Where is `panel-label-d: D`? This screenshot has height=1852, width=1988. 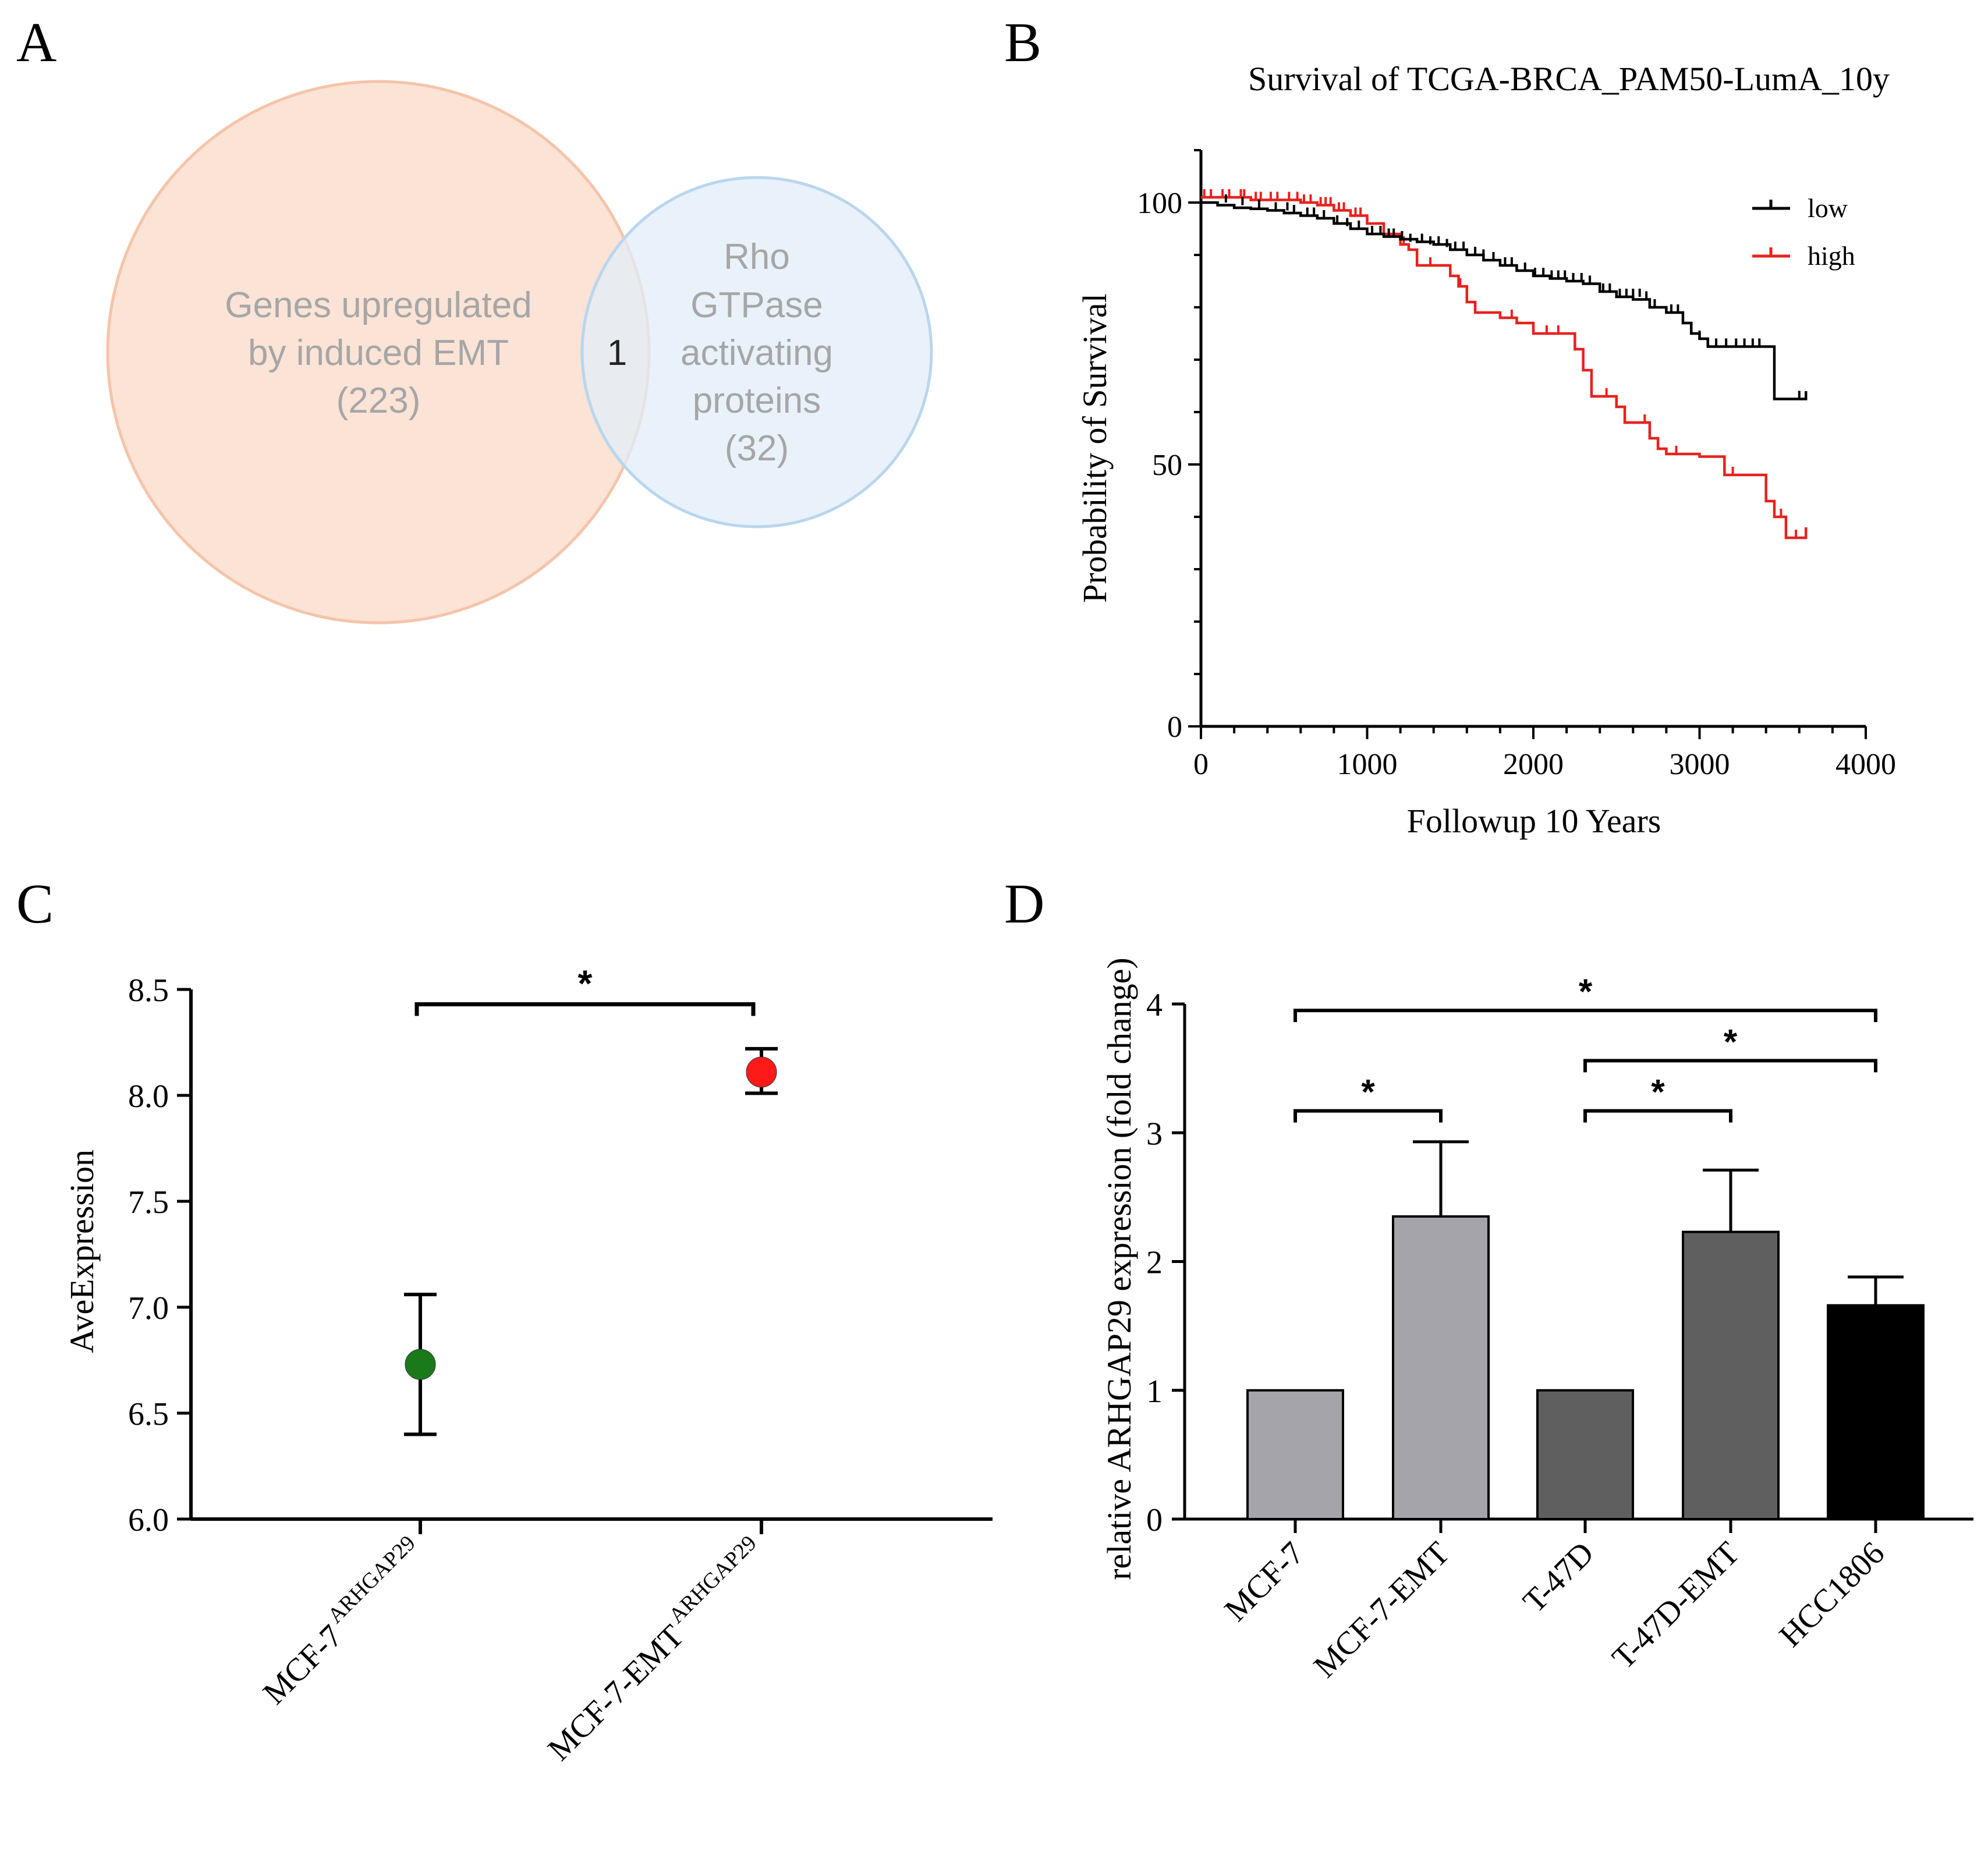
panel-label-d: D is located at coordinates (1024, 903).